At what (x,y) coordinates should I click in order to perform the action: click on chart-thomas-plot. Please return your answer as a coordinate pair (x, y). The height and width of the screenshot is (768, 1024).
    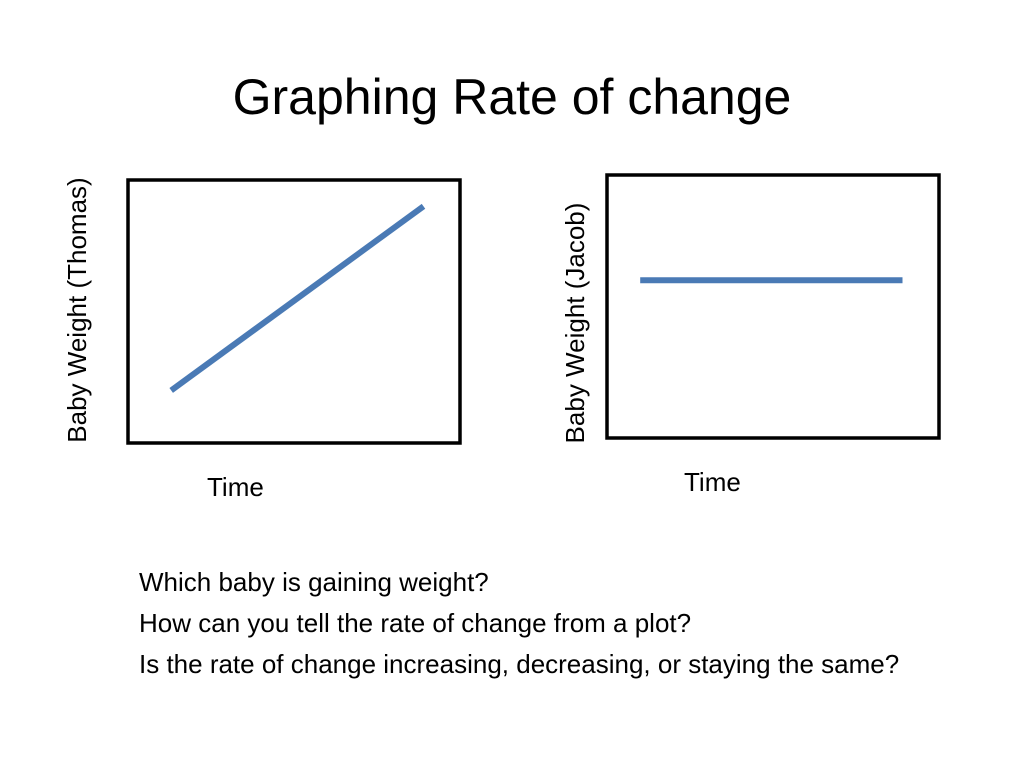
    Looking at the image, I should click on (294, 311).